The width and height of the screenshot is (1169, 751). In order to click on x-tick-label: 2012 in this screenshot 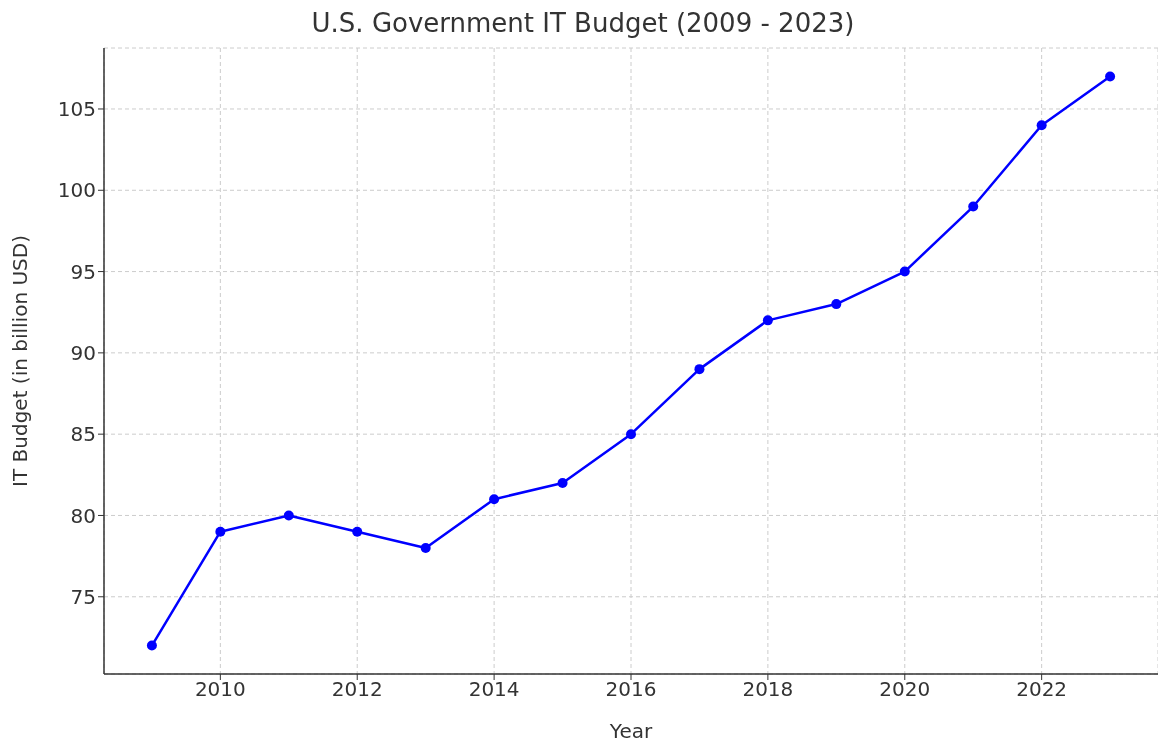, I will do `click(357, 689)`.